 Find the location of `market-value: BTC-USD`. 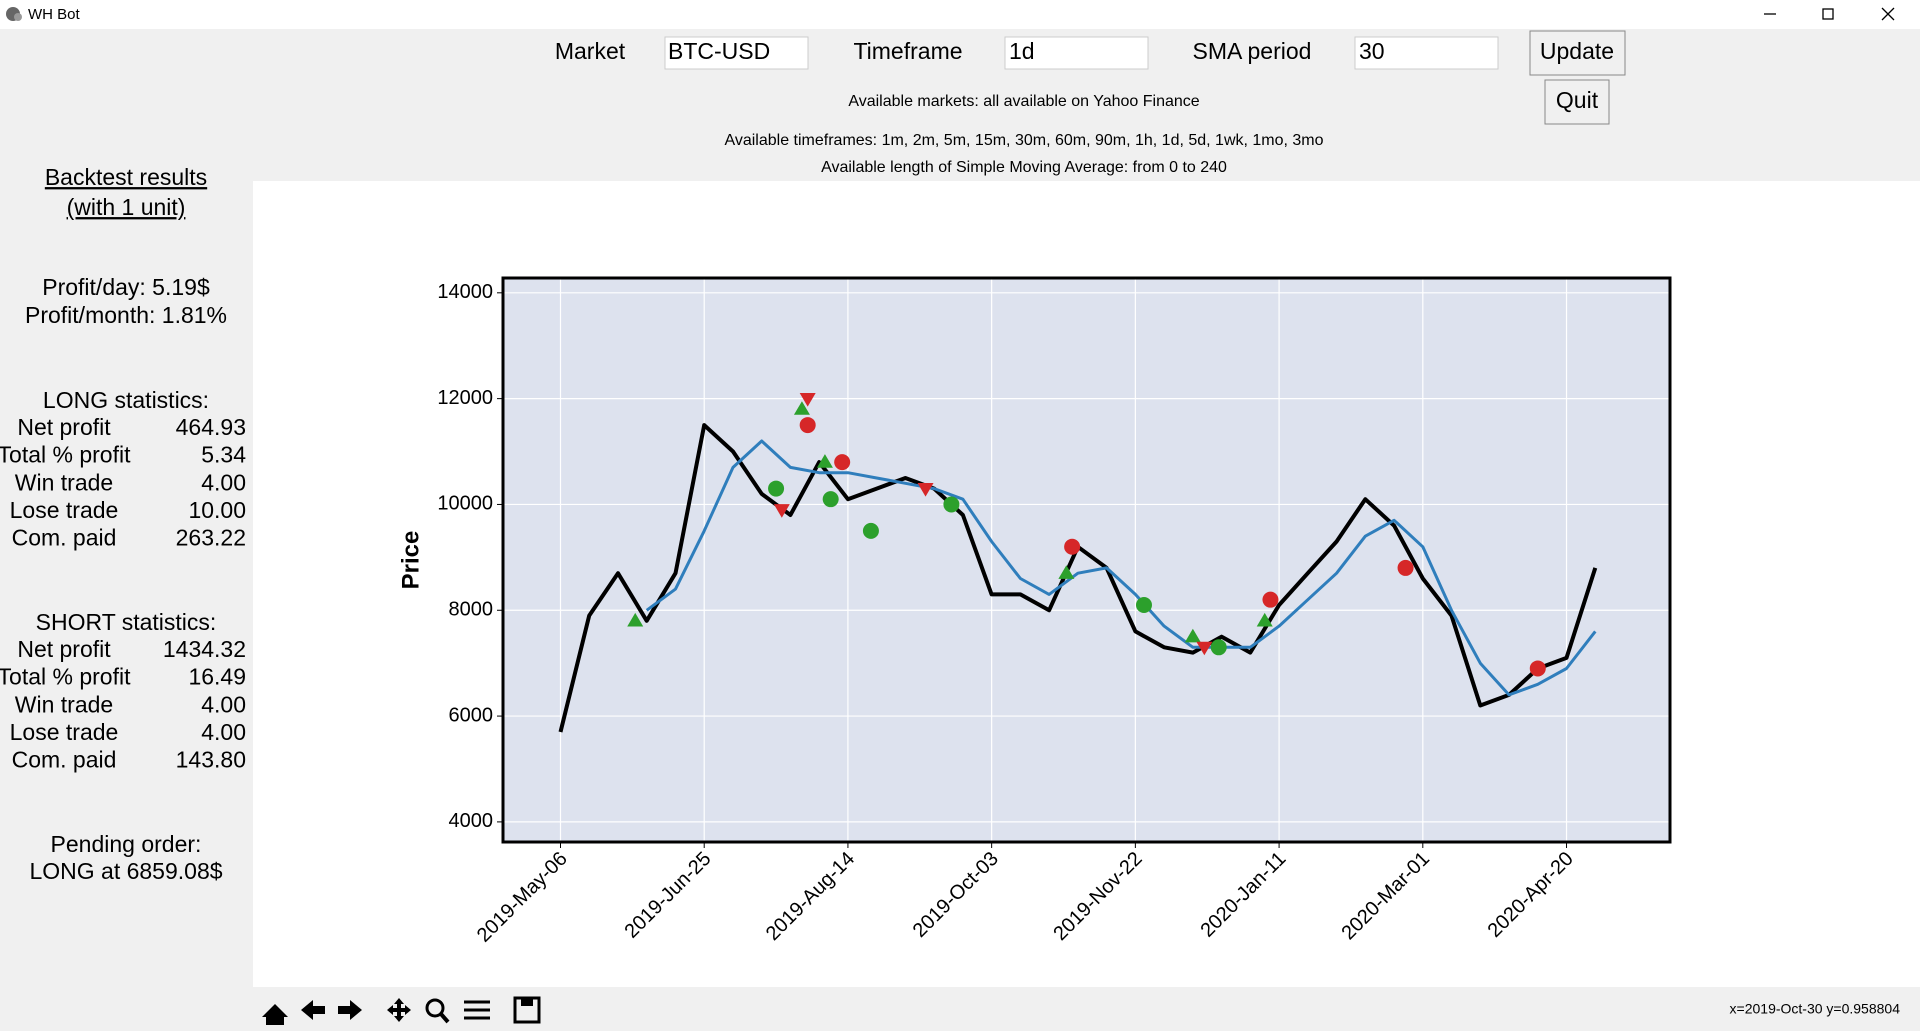

market-value: BTC-USD is located at coordinates (719, 51).